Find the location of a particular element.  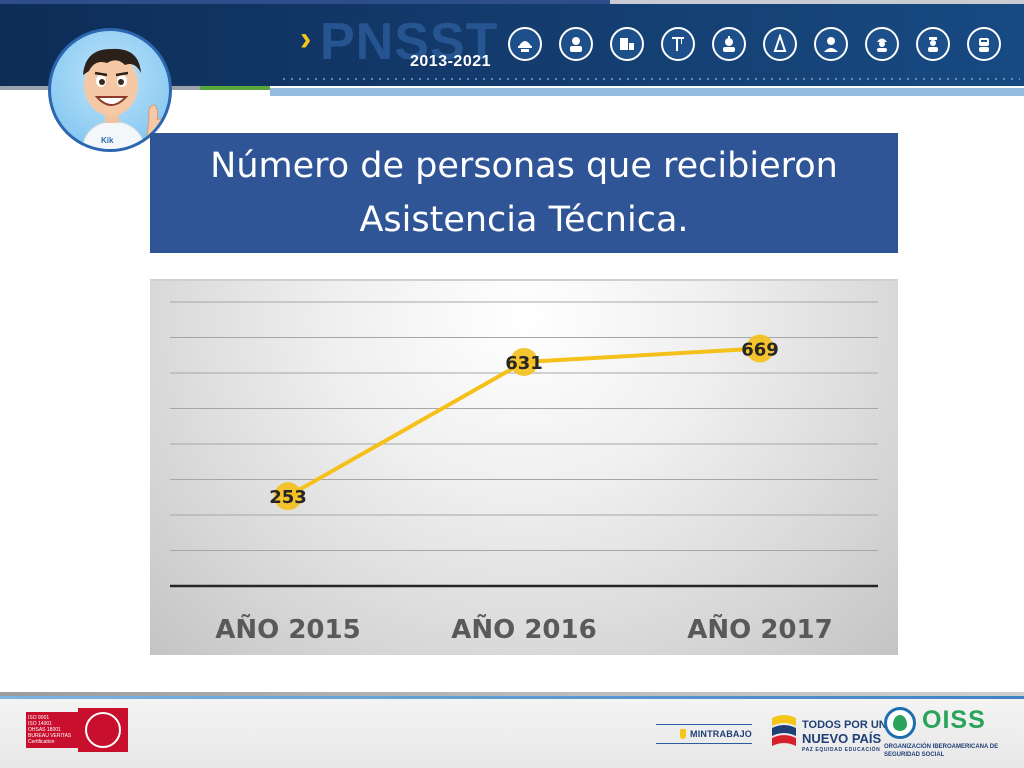

nurse-icon is located at coordinates (933, 44).